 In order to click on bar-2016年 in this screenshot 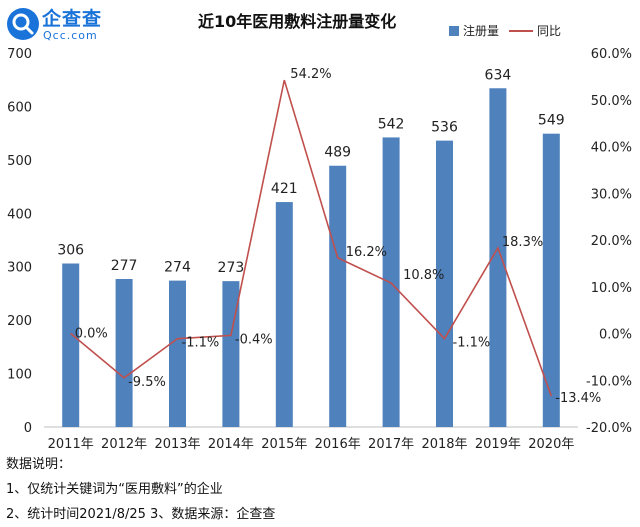, I will do `click(338, 296)`.